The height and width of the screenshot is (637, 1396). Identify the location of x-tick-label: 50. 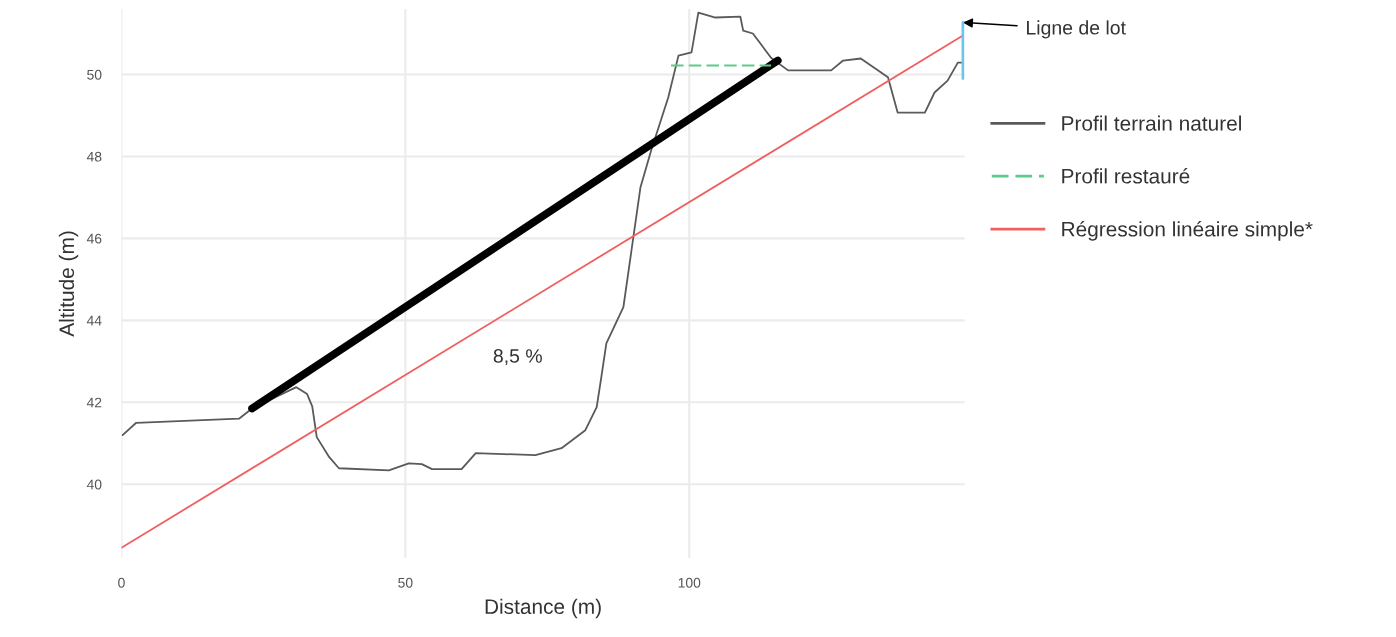
(405, 582).